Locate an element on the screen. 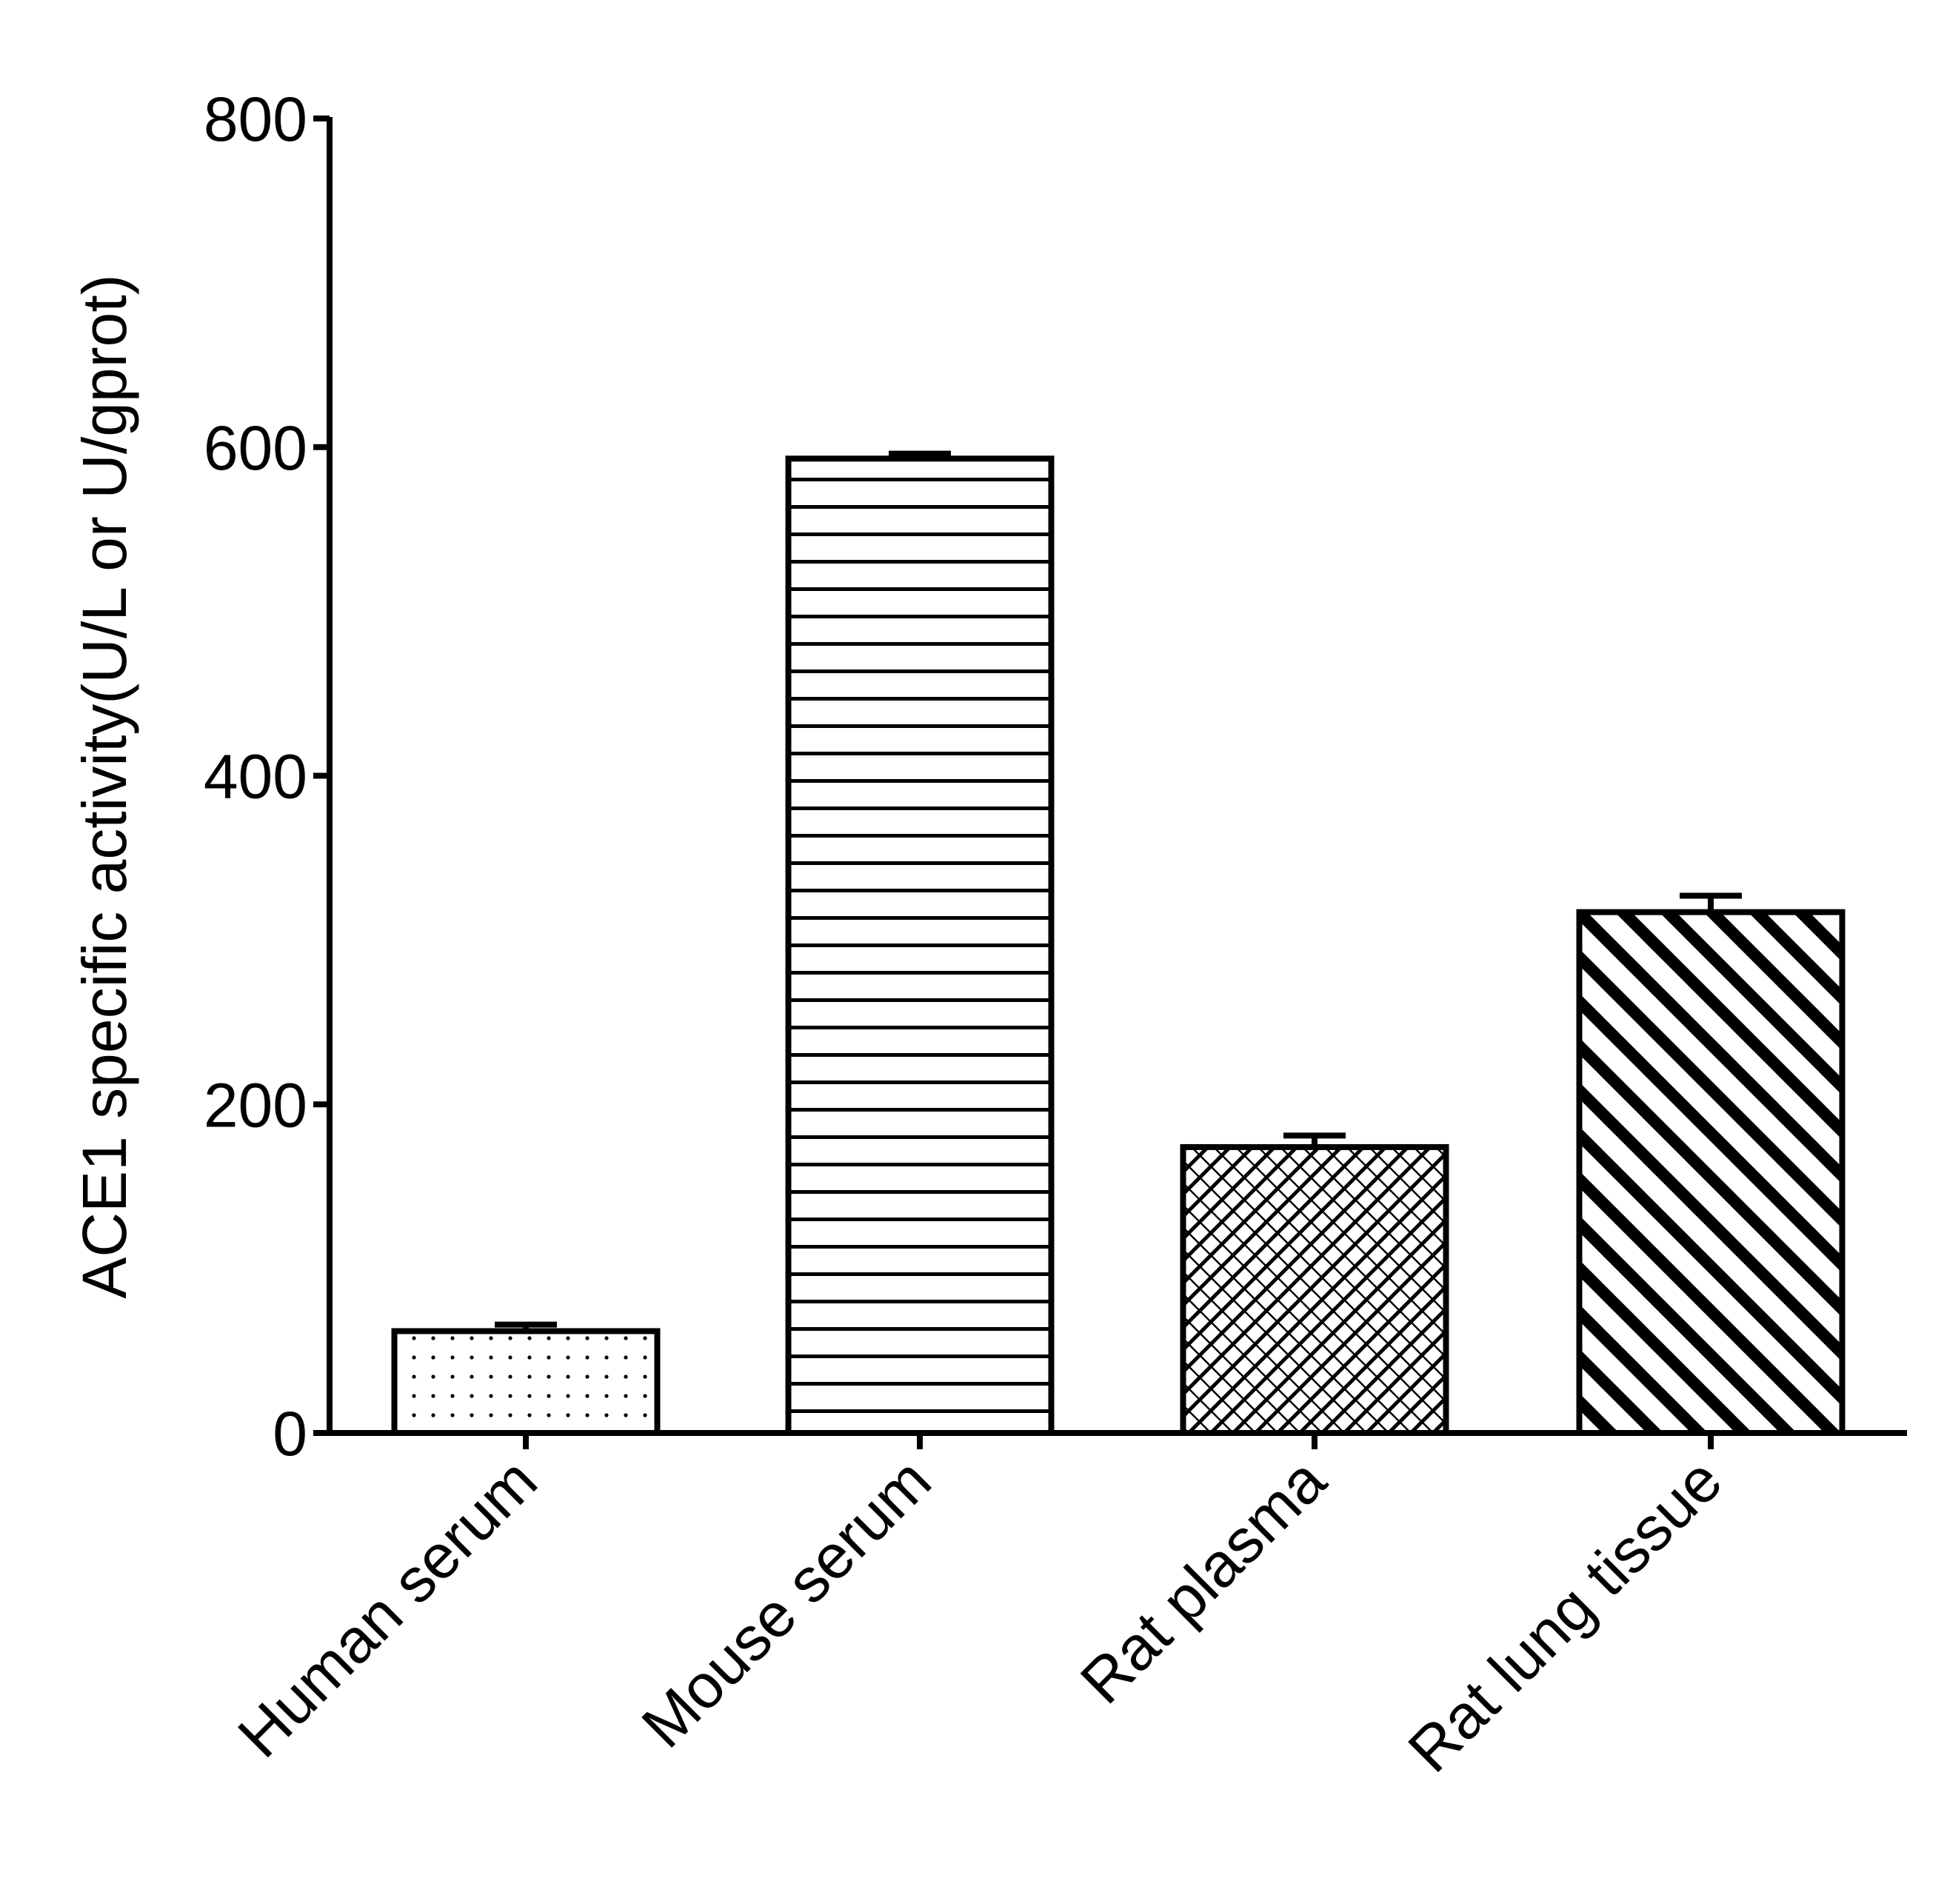  x-category-label-rat-plasma: Rat plasma is located at coordinates (1203, 1581).